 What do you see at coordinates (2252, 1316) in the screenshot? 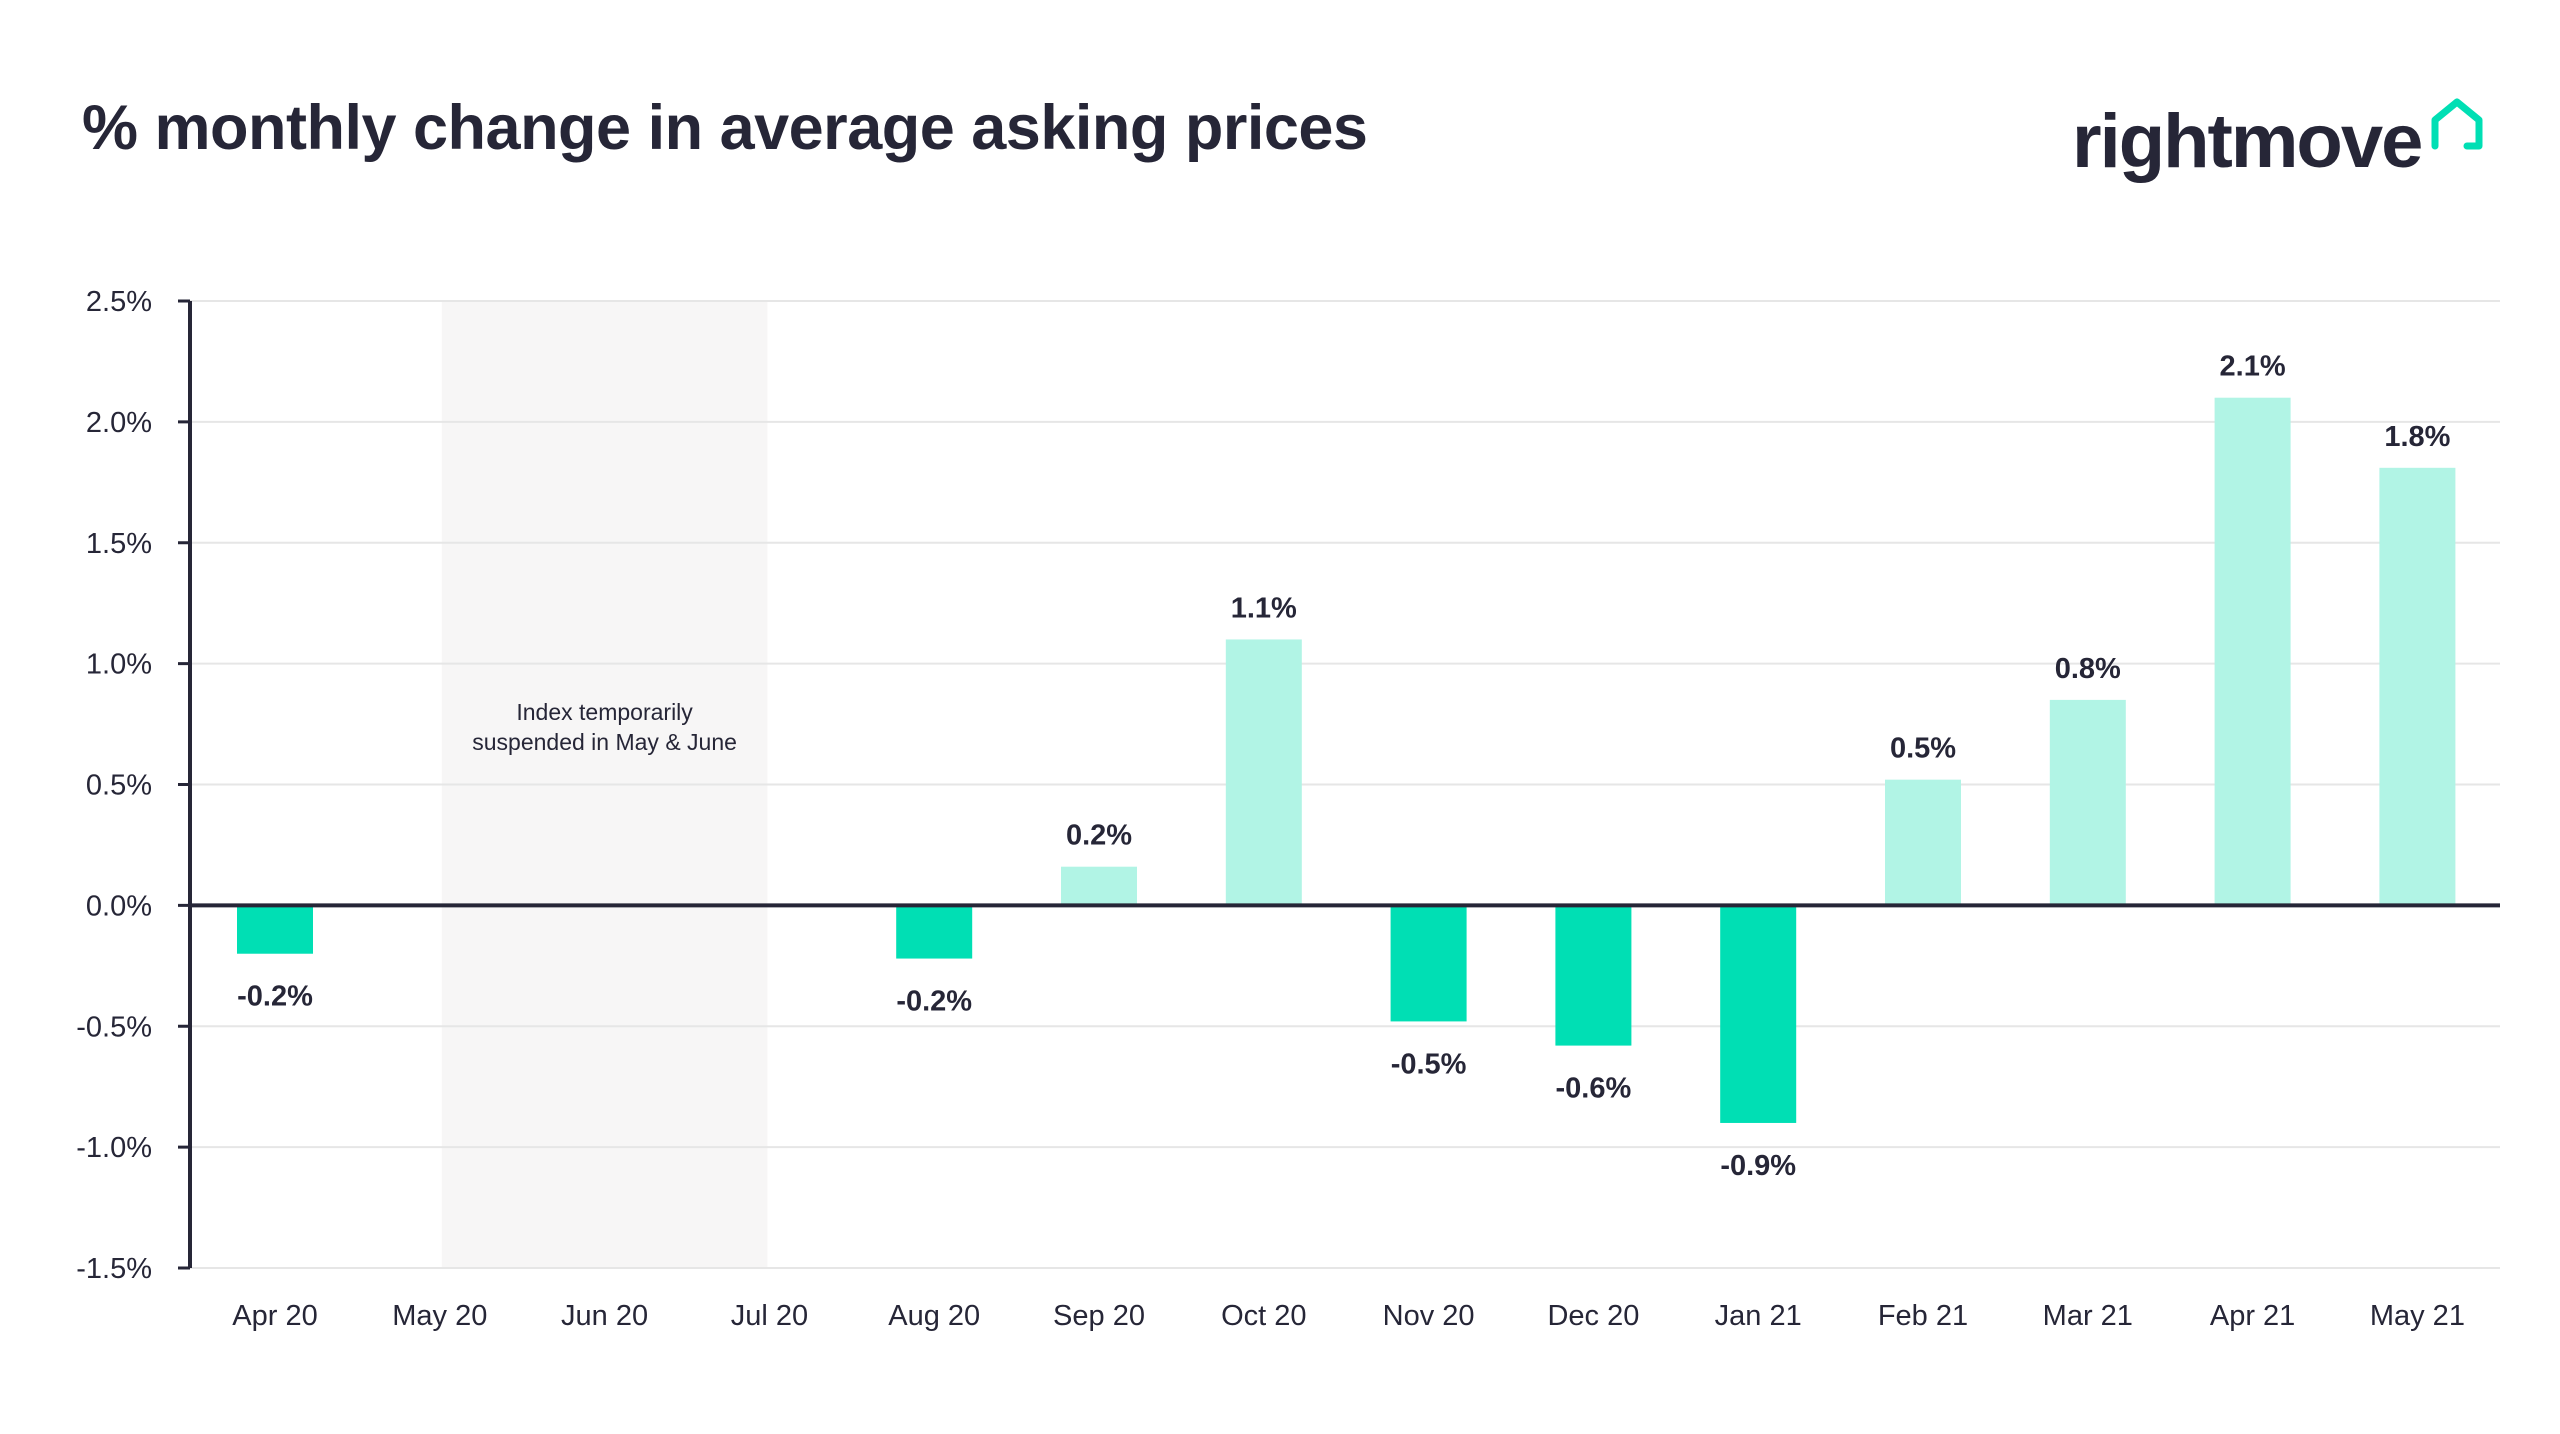
I see `x-tick-label: Apr 21` at bounding box center [2252, 1316].